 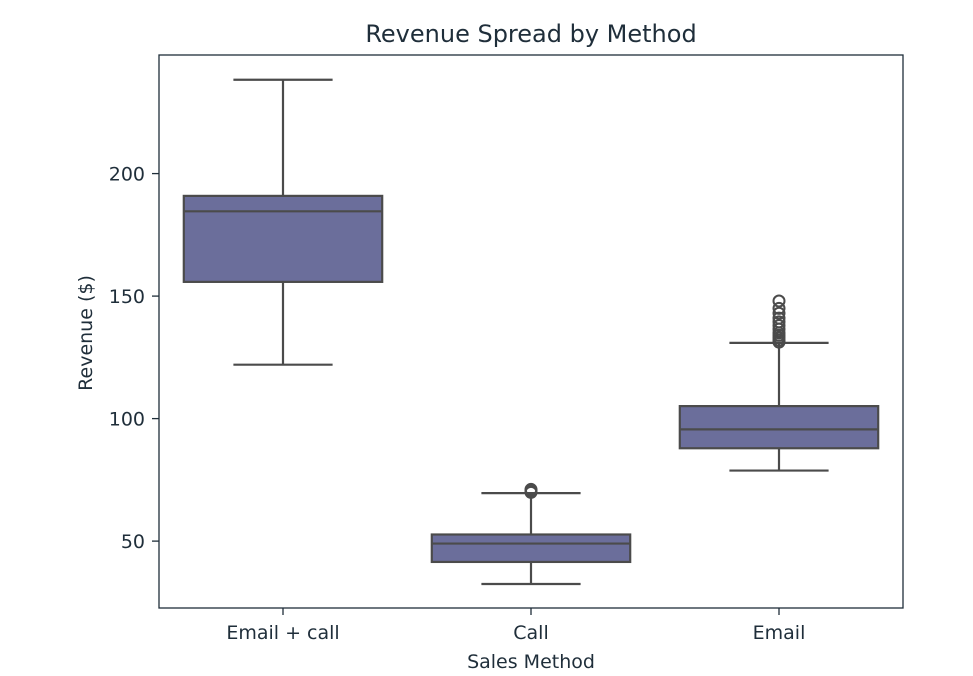 What do you see at coordinates (127, 420) in the screenshot?
I see `y-tick-label-100: 100` at bounding box center [127, 420].